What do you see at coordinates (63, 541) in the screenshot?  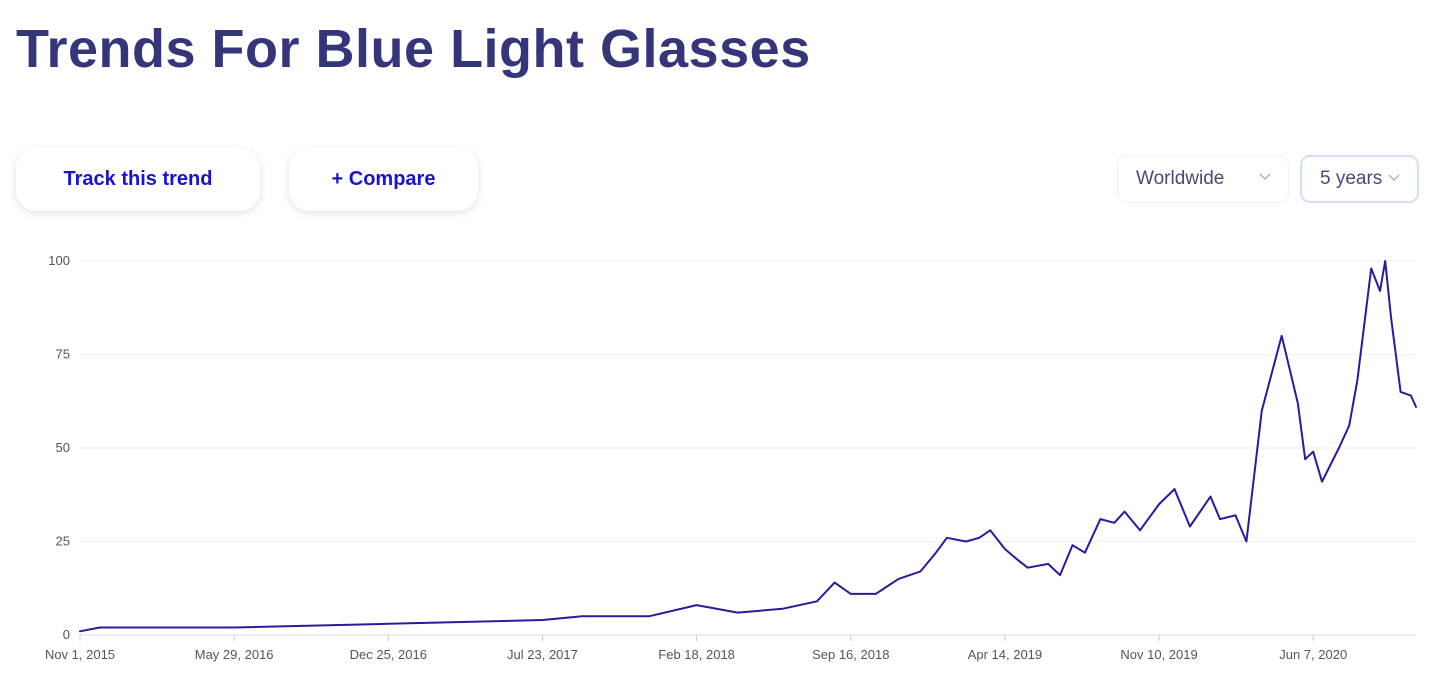 I see `y-tick-label: 25` at bounding box center [63, 541].